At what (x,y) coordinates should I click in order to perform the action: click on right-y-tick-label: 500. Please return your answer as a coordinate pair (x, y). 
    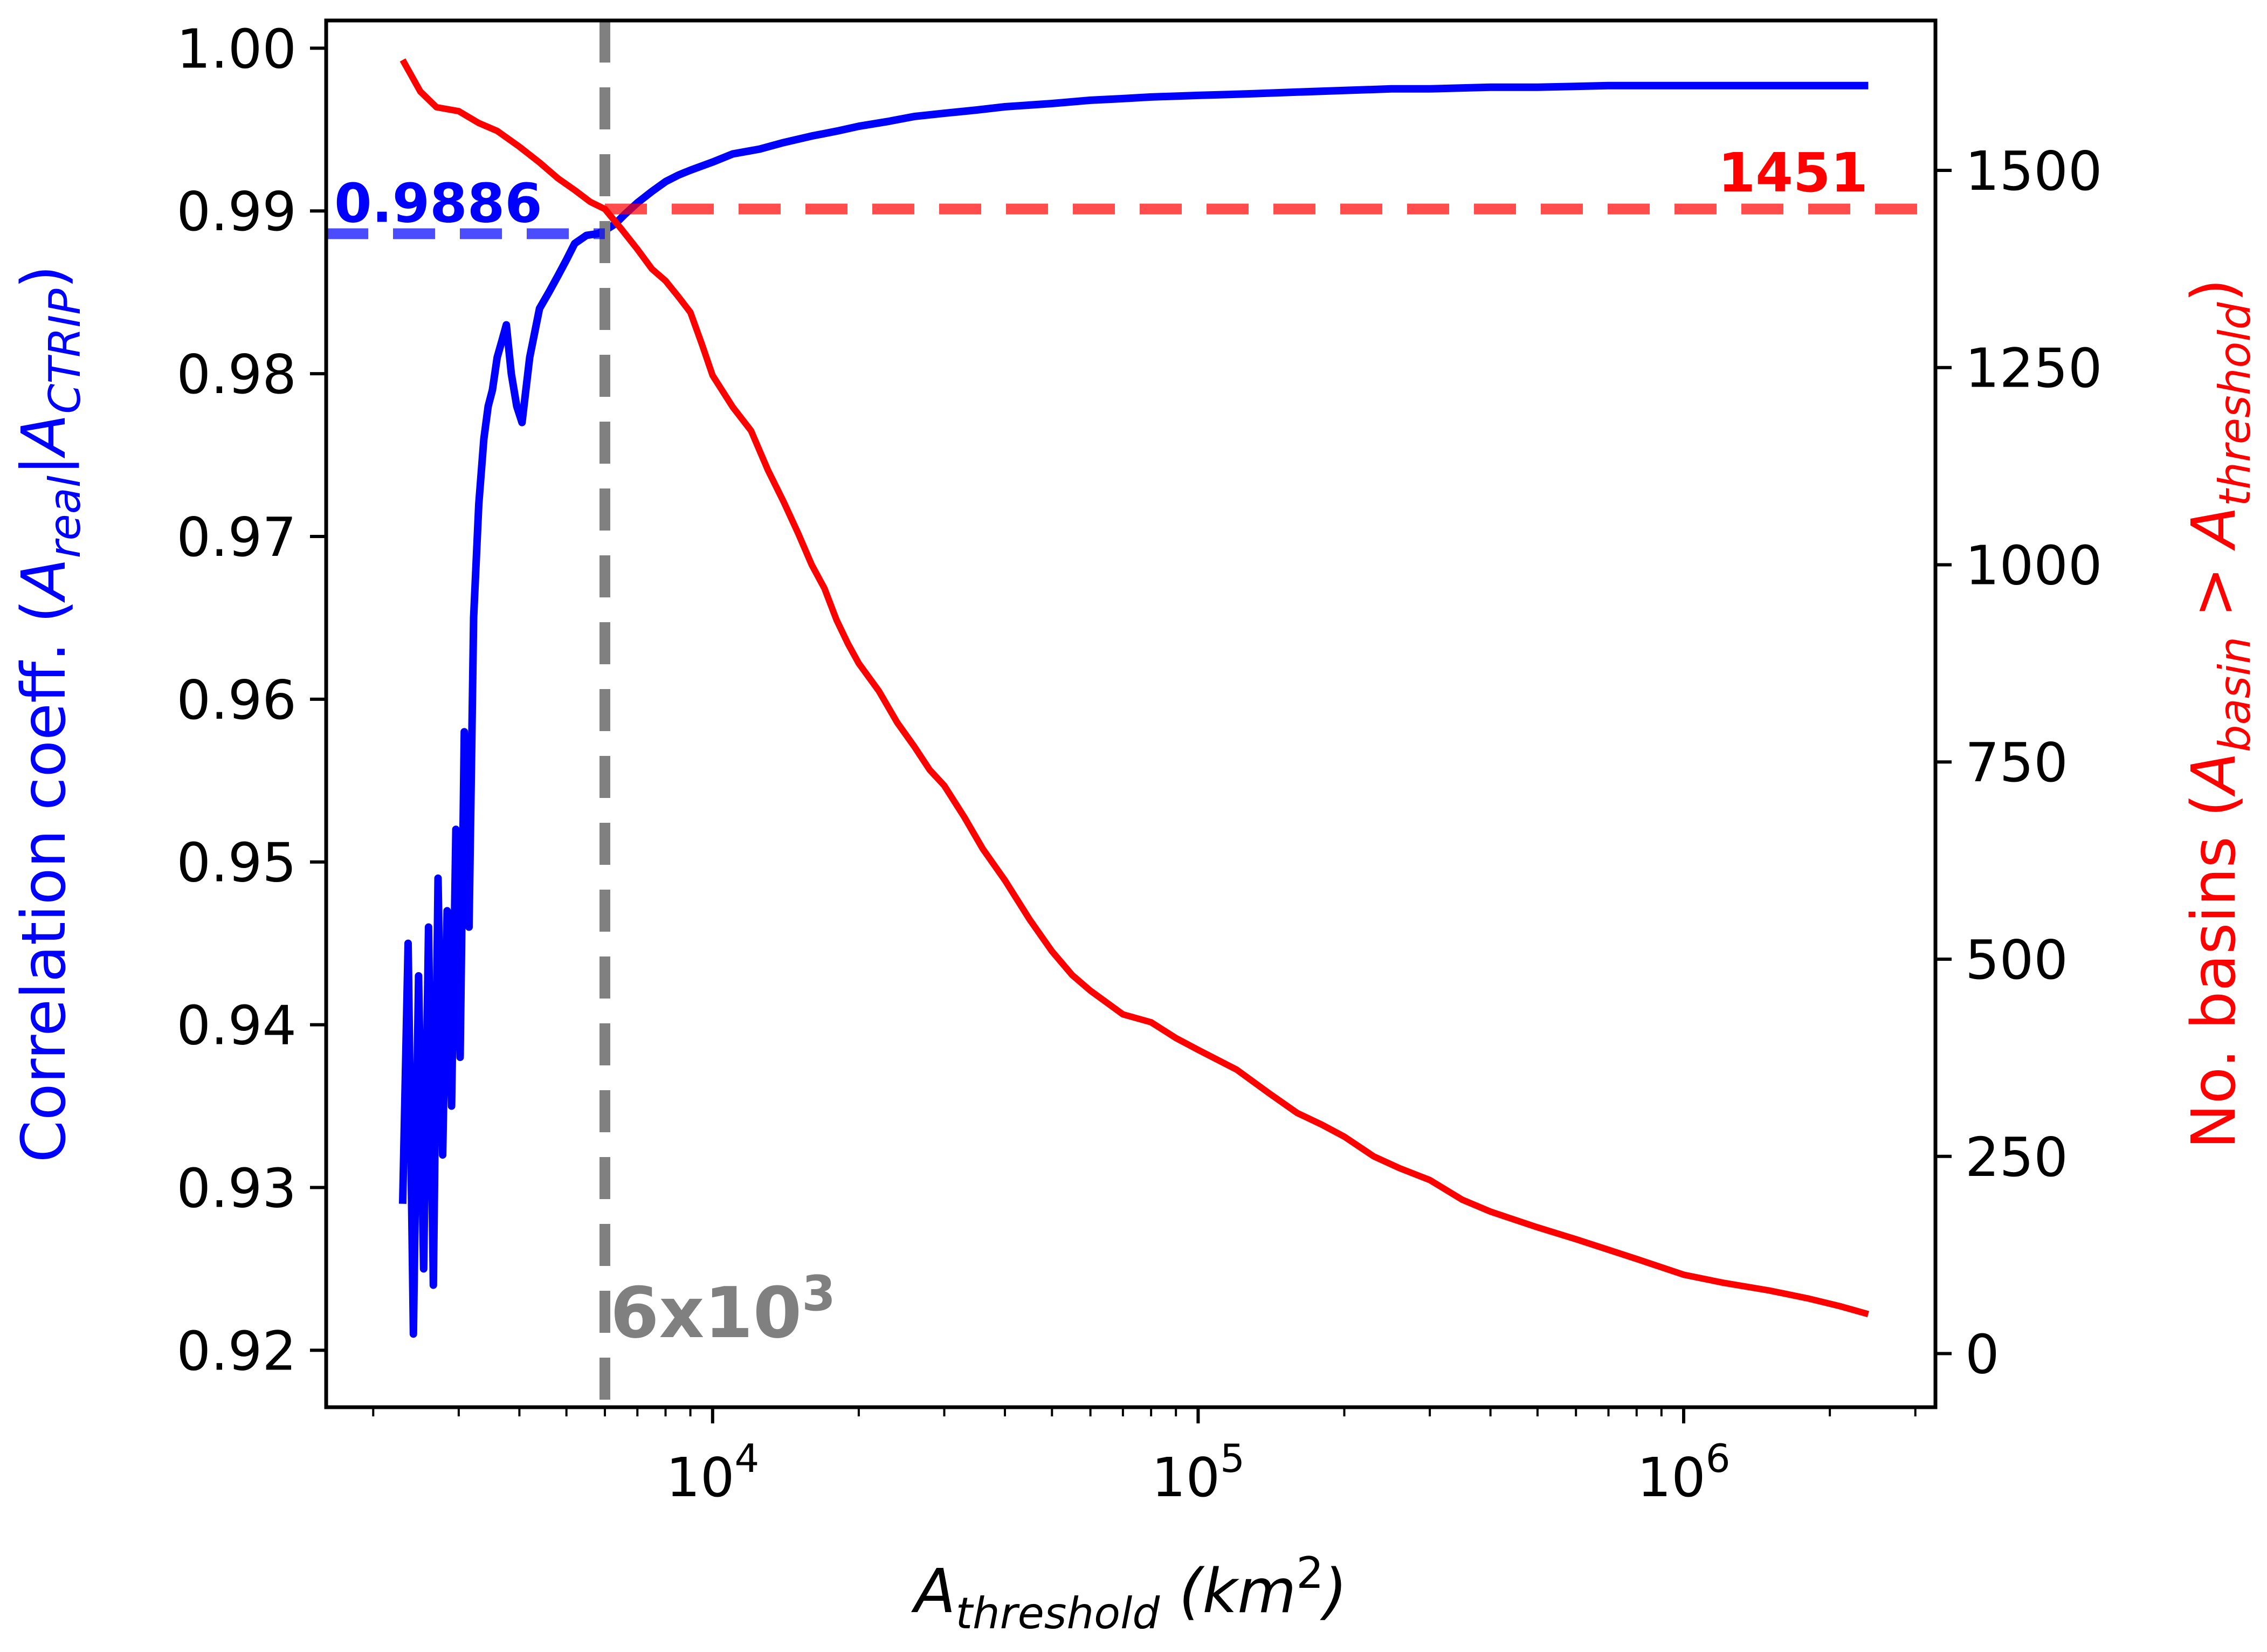
    Looking at the image, I should click on (2016, 960).